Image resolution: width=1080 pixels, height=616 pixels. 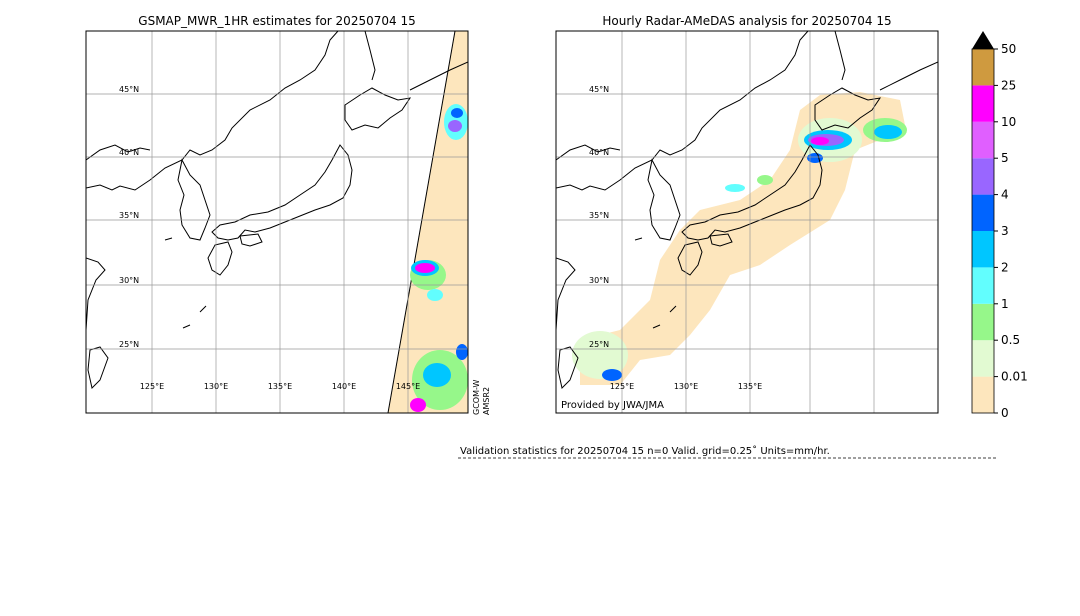 I want to click on colorbar-tick-label: 1, so click(x=1005, y=304).